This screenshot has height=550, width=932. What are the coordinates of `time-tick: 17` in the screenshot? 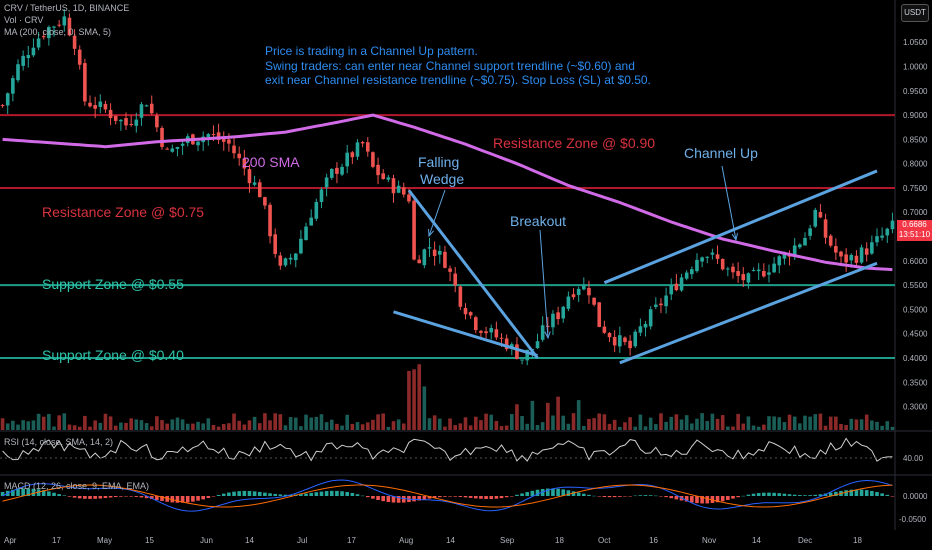 It's located at (351, 540).